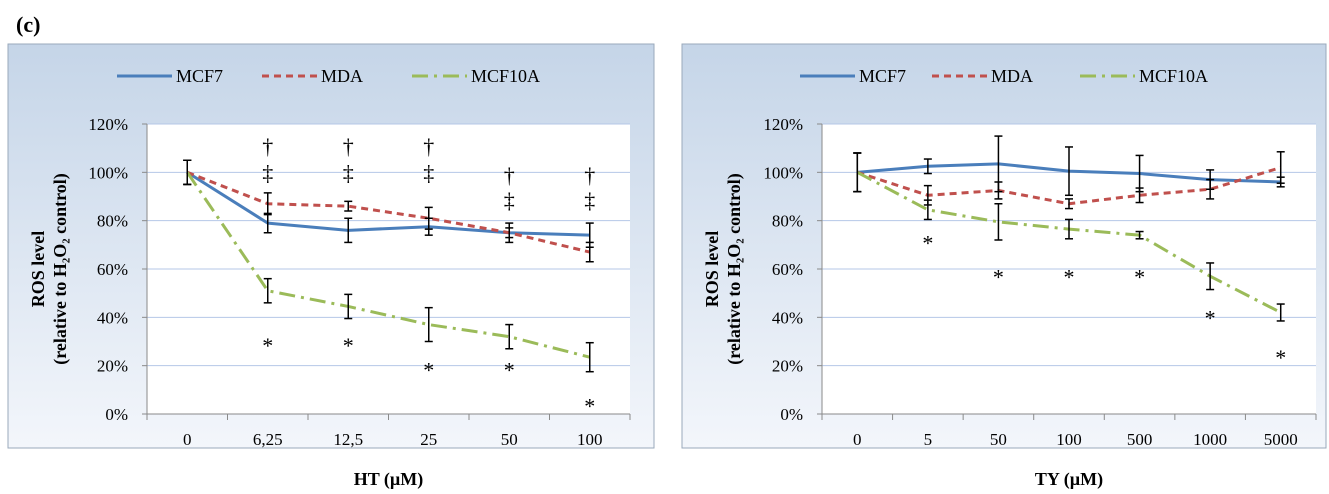 The width and height of the screenshot is (1329, 494). Describe the element at coordinates (389, 479) in the screenshot. I see `x-axis-title: HT (µM)` at that location.